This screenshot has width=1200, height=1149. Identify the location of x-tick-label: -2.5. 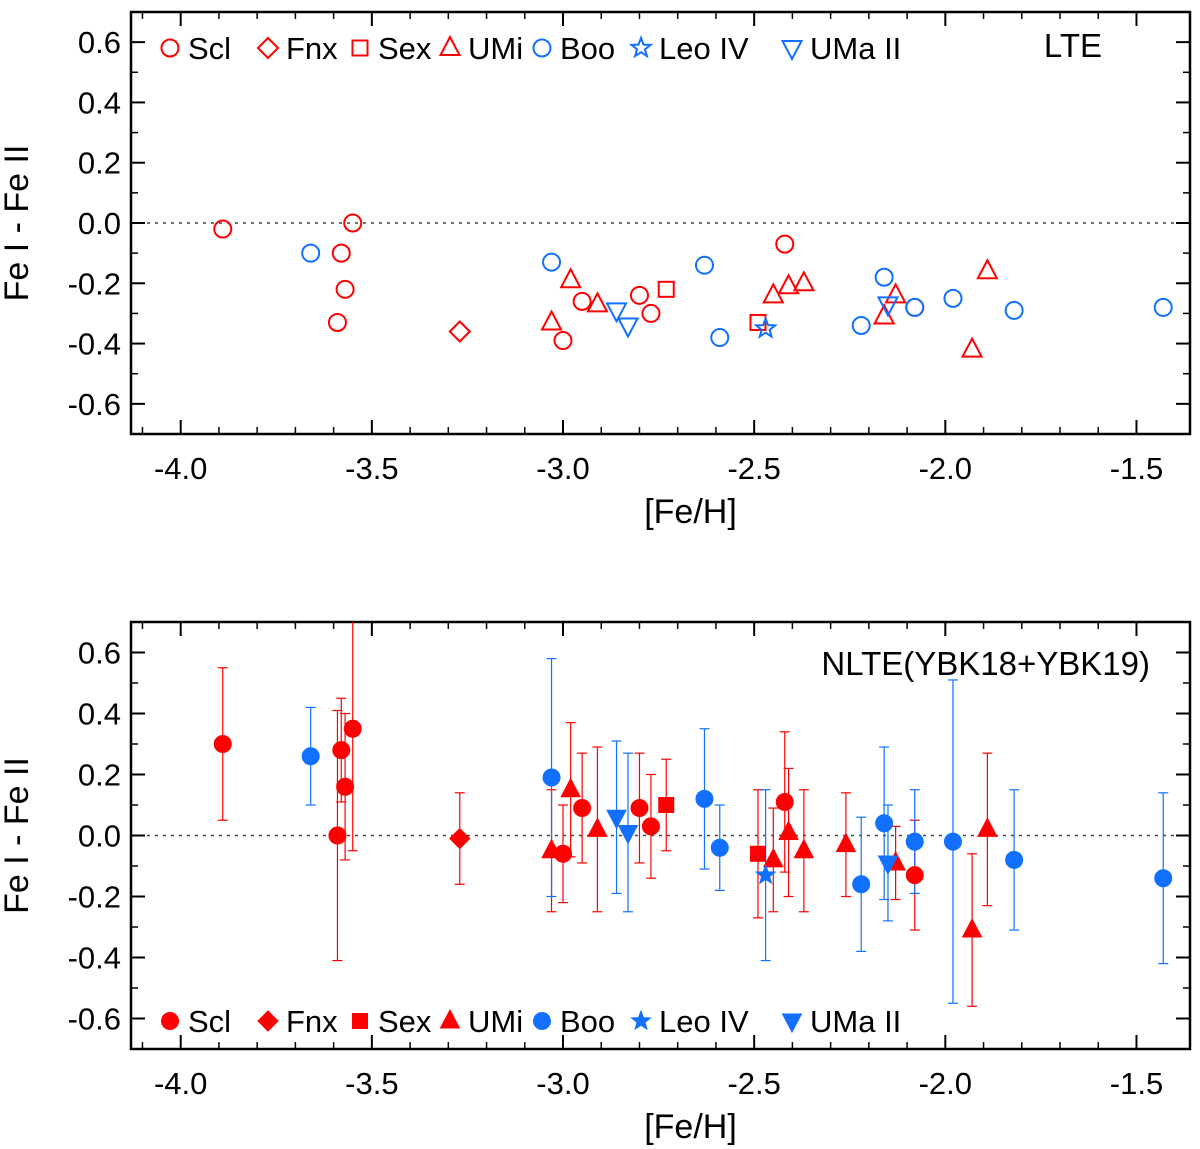
(753, 1083).